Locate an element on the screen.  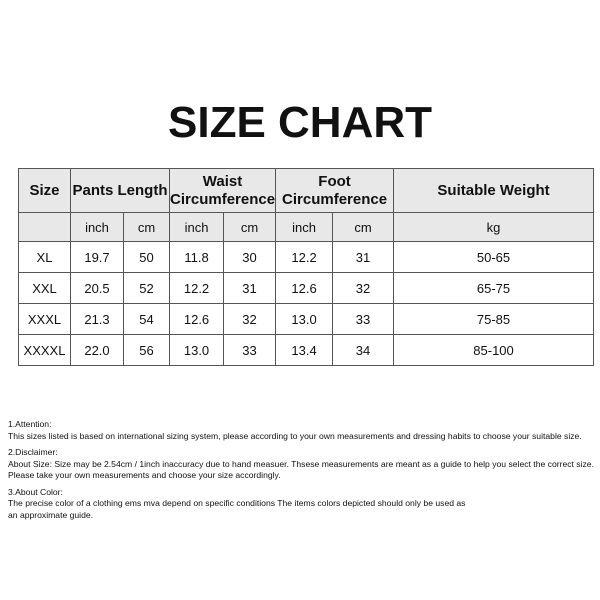
table-row: XXL 20.5 52 12.2 31 12.6 32 65-75 is located at coordinates (306, 288).